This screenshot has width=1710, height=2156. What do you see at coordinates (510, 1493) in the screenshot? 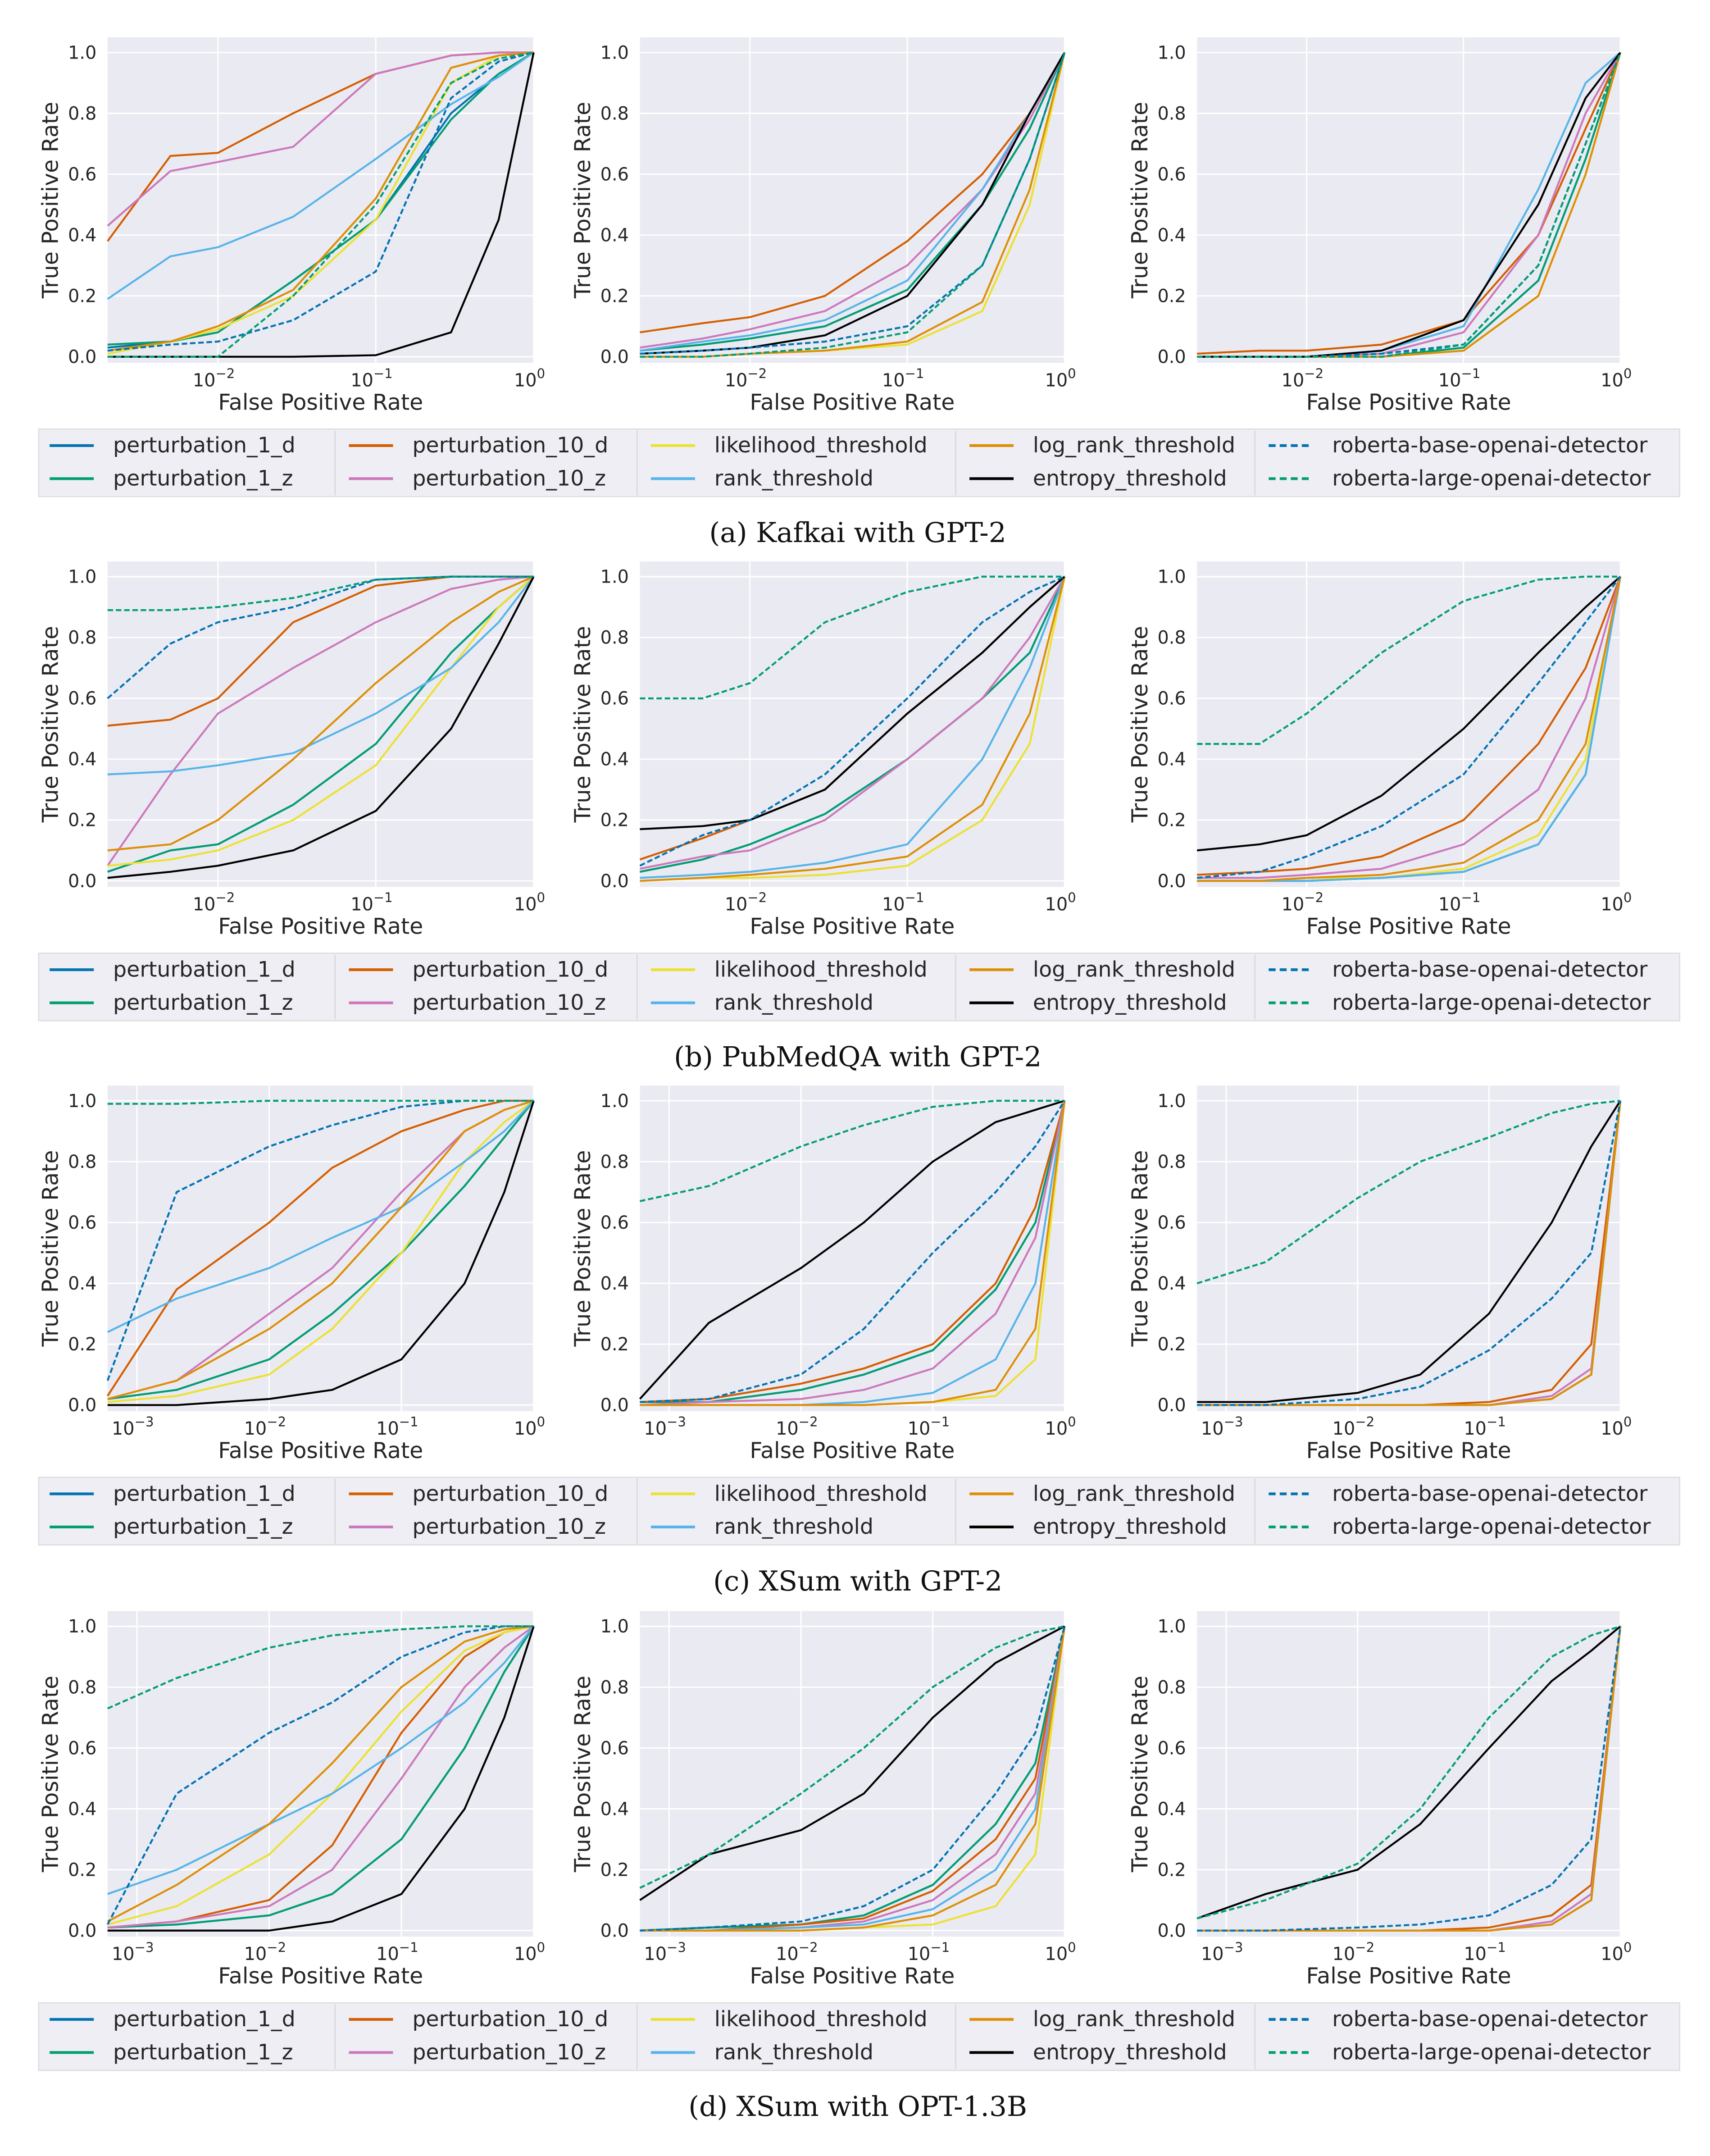
I see `legend-label: perturbation_10_d` at bounding box center [510, 1493].